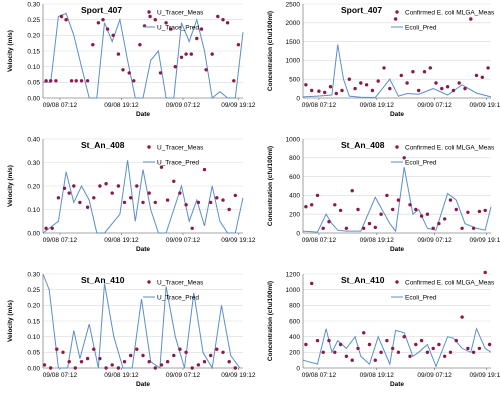 This screenshot has width=500, height=404. What do you see at coordinates (397, 114) in the screenshot?
I see `x-axis-title: Date` at bounding box center [397, 114].